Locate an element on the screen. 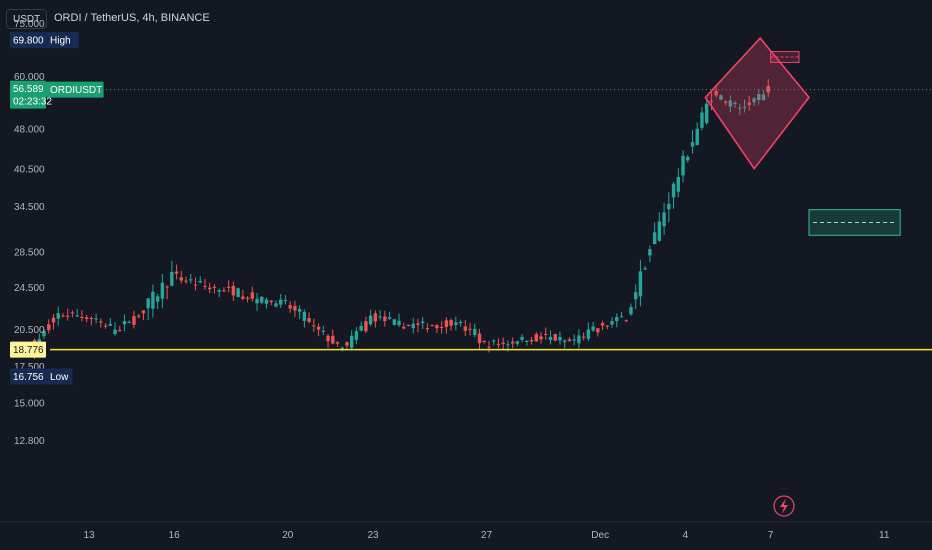  time-tick-label: 4 is located at coordinates (686, 535).